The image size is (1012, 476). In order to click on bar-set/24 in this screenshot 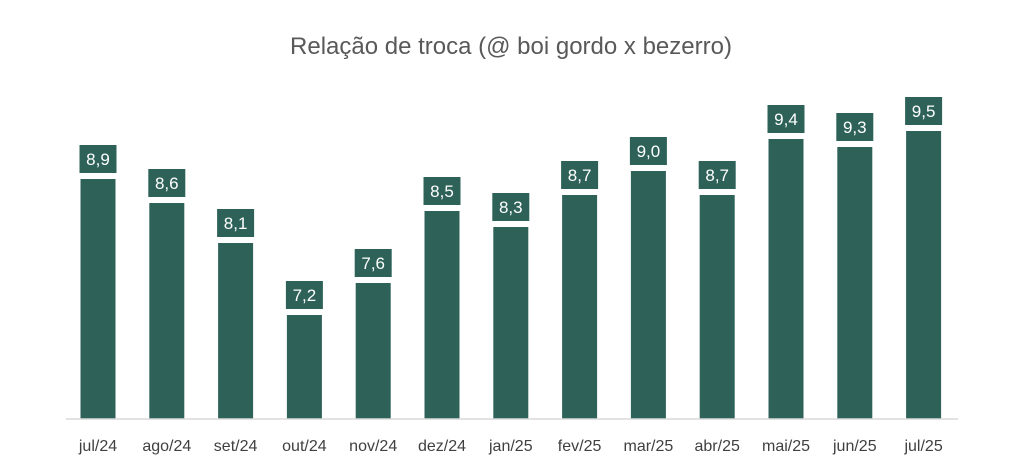, I will do `click(236, 331)`.